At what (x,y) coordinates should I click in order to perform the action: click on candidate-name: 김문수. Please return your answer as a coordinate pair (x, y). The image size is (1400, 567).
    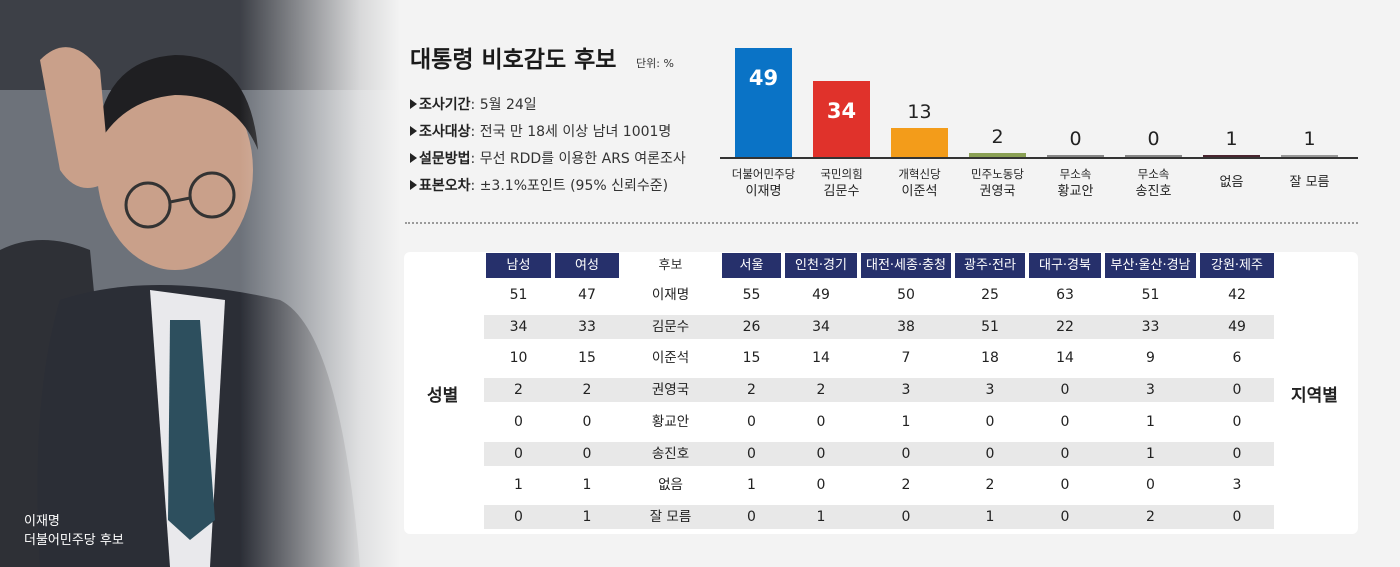
    Looking at the image, I should click on (841, 191).